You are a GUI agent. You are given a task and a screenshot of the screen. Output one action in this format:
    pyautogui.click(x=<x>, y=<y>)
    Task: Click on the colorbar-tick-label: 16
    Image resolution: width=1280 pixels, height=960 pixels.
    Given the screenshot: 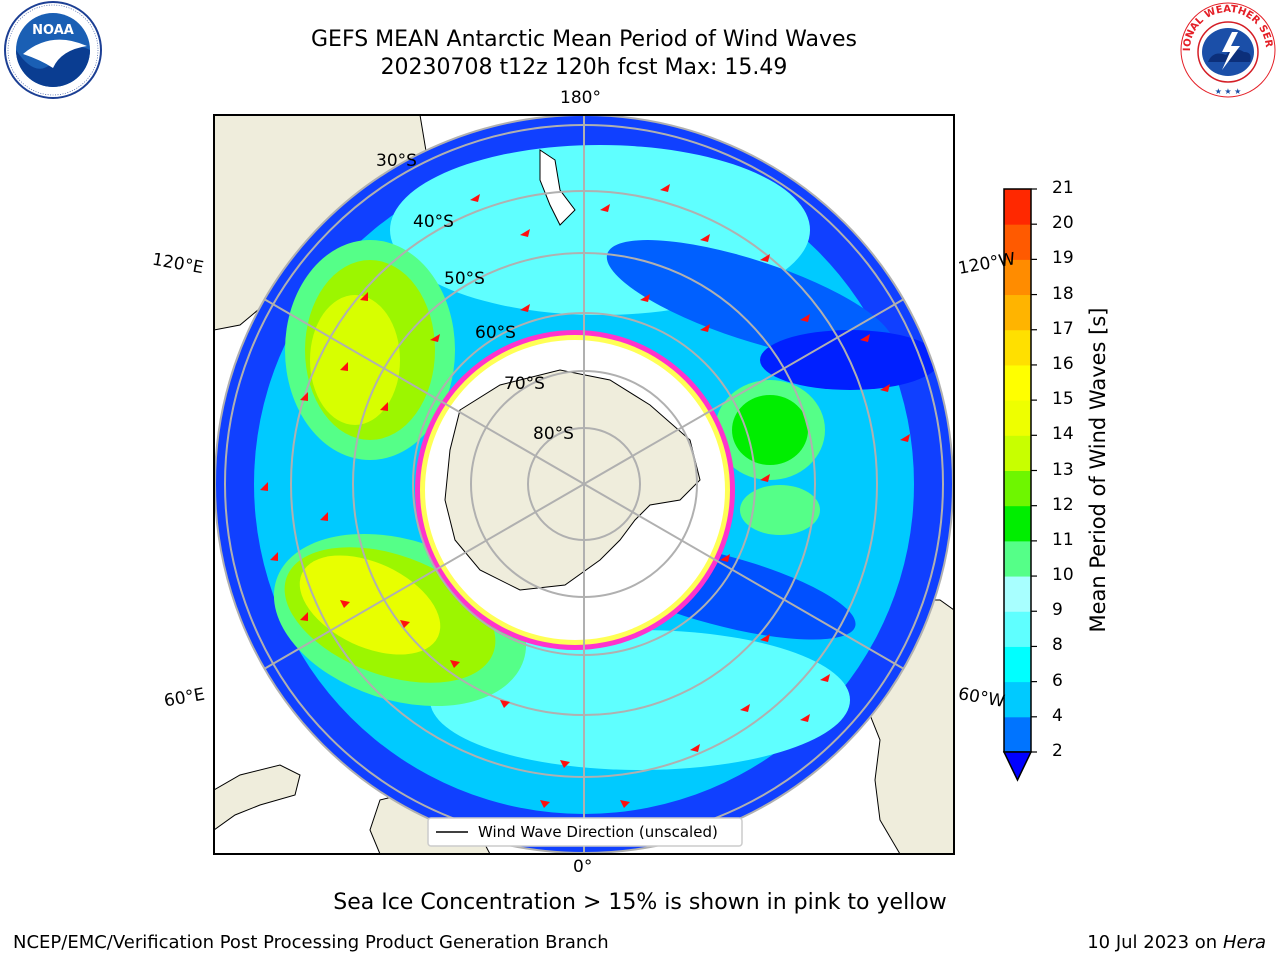 What is the action you would take?
    pyautogui.click(x=1063, y=363)
    